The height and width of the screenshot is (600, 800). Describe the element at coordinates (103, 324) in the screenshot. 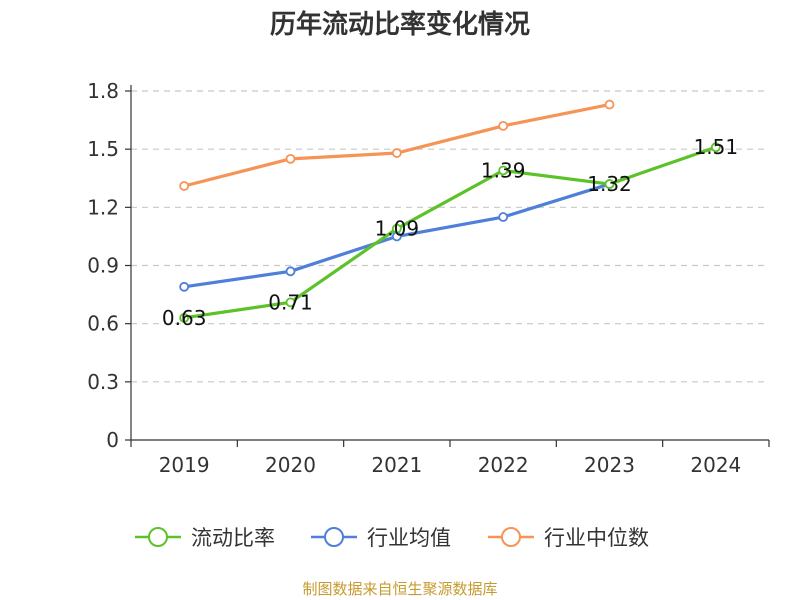

I see `y-tick-label: 0.6` at that location.